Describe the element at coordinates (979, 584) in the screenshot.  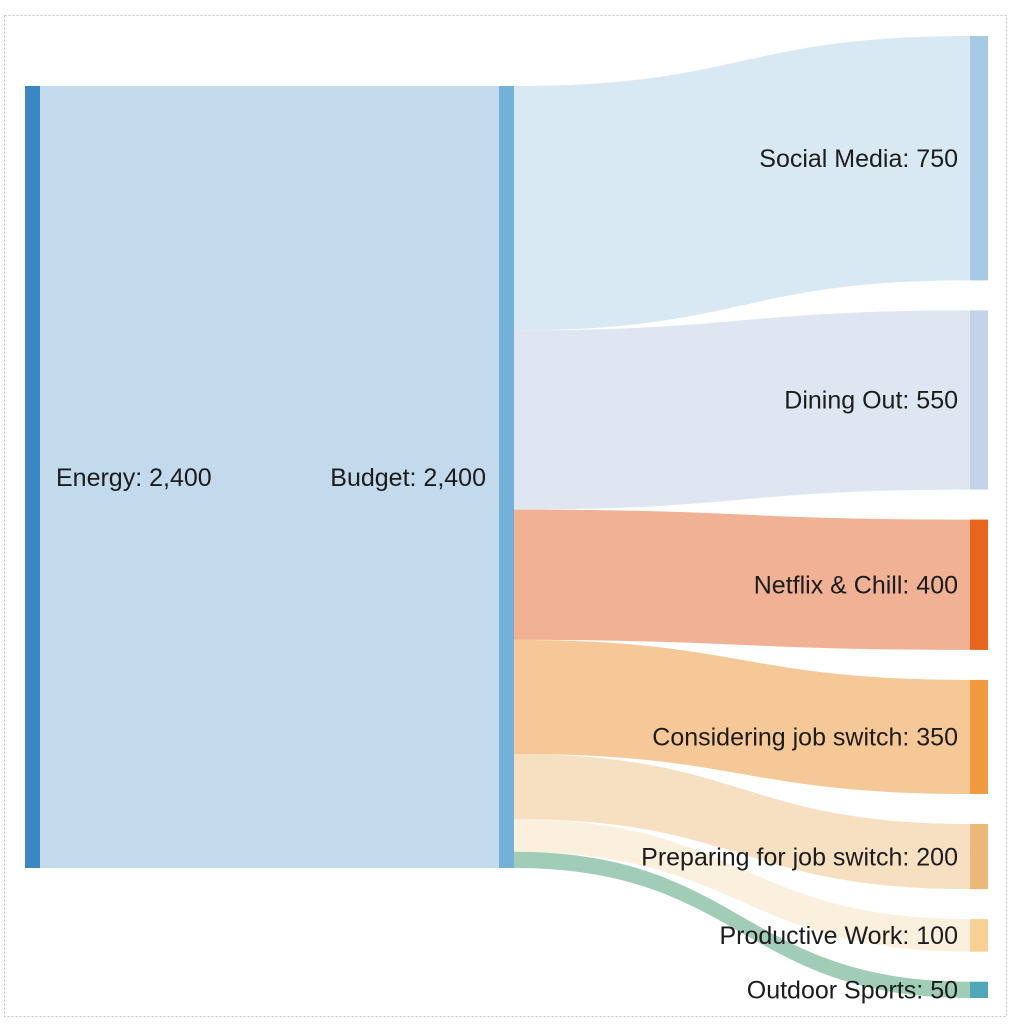
I see `sankey-node-netflix-chill` at that location.